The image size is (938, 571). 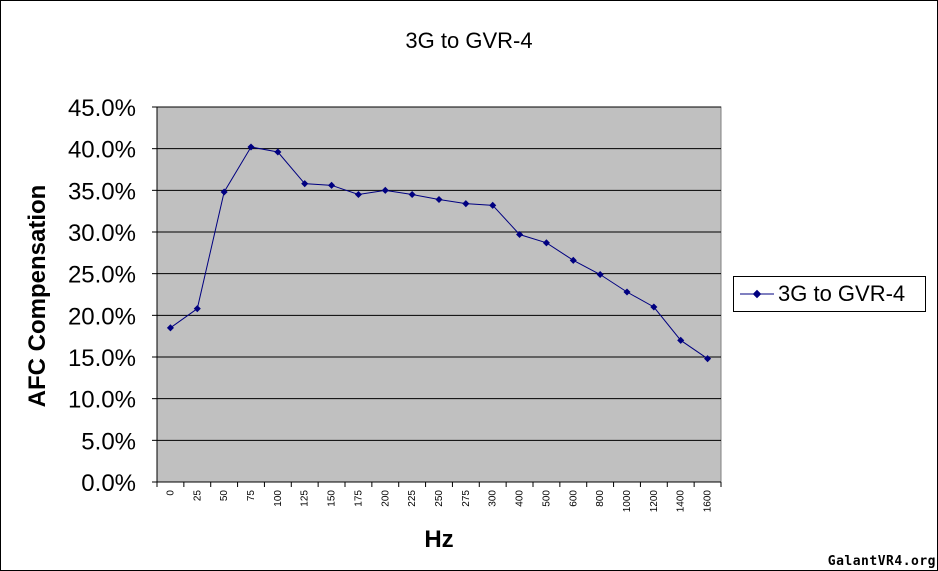 I want to click on y-tick-label: 15.0%, so click(x=102, y=358).